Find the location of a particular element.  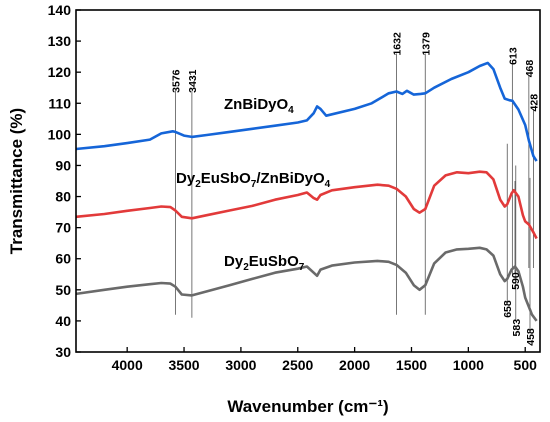

series-label-text: /ZnBiDyO is located at coordinates (290, 178).